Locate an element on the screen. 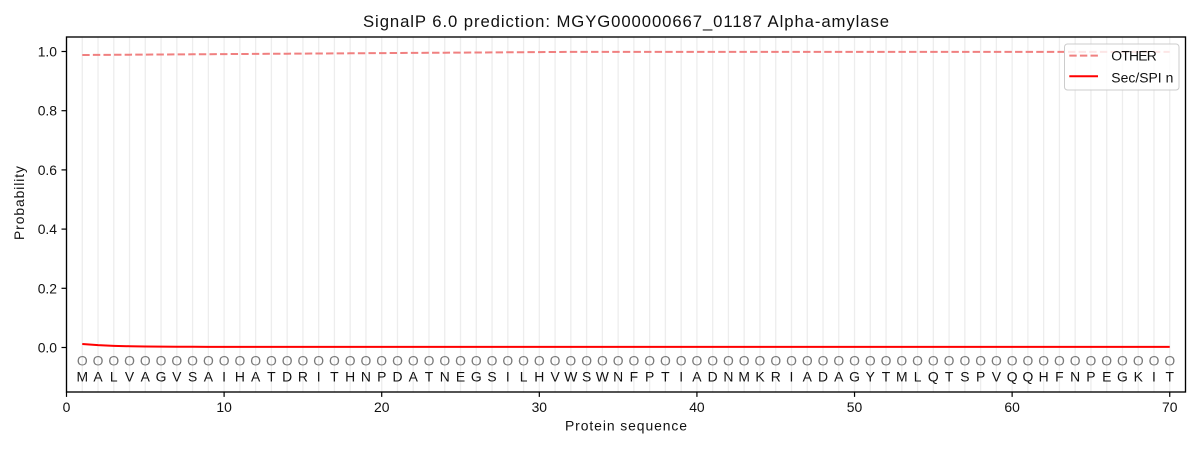 This screenshot has height=450, width=1200. svg-text: 40 is located at coordinates (697, 407).